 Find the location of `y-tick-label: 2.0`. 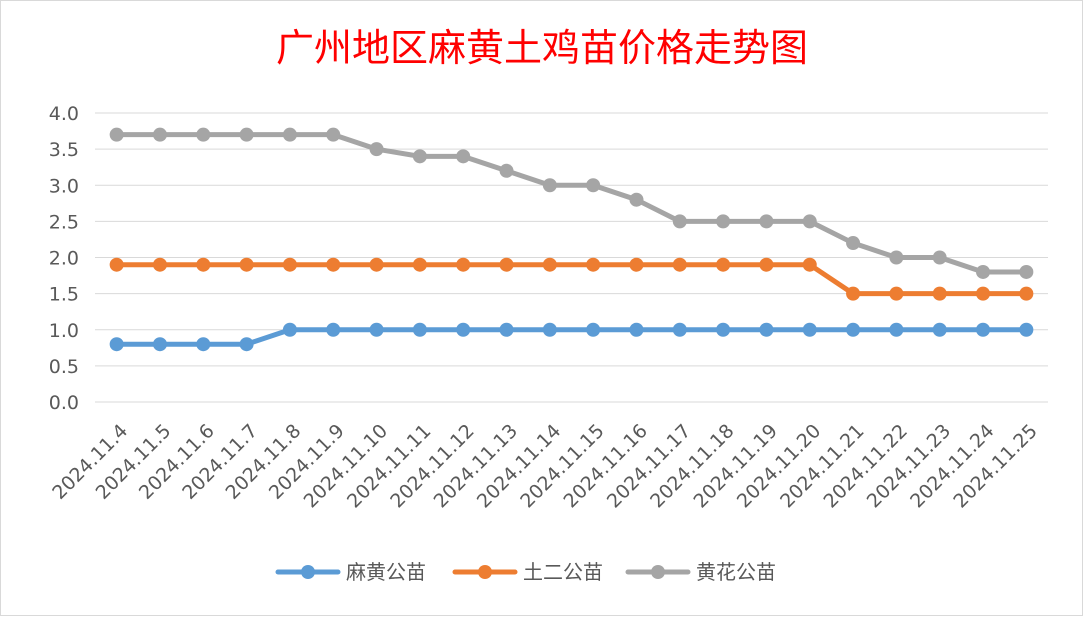

y-tick-label: 2.0 is located at coordinates (64, 259).